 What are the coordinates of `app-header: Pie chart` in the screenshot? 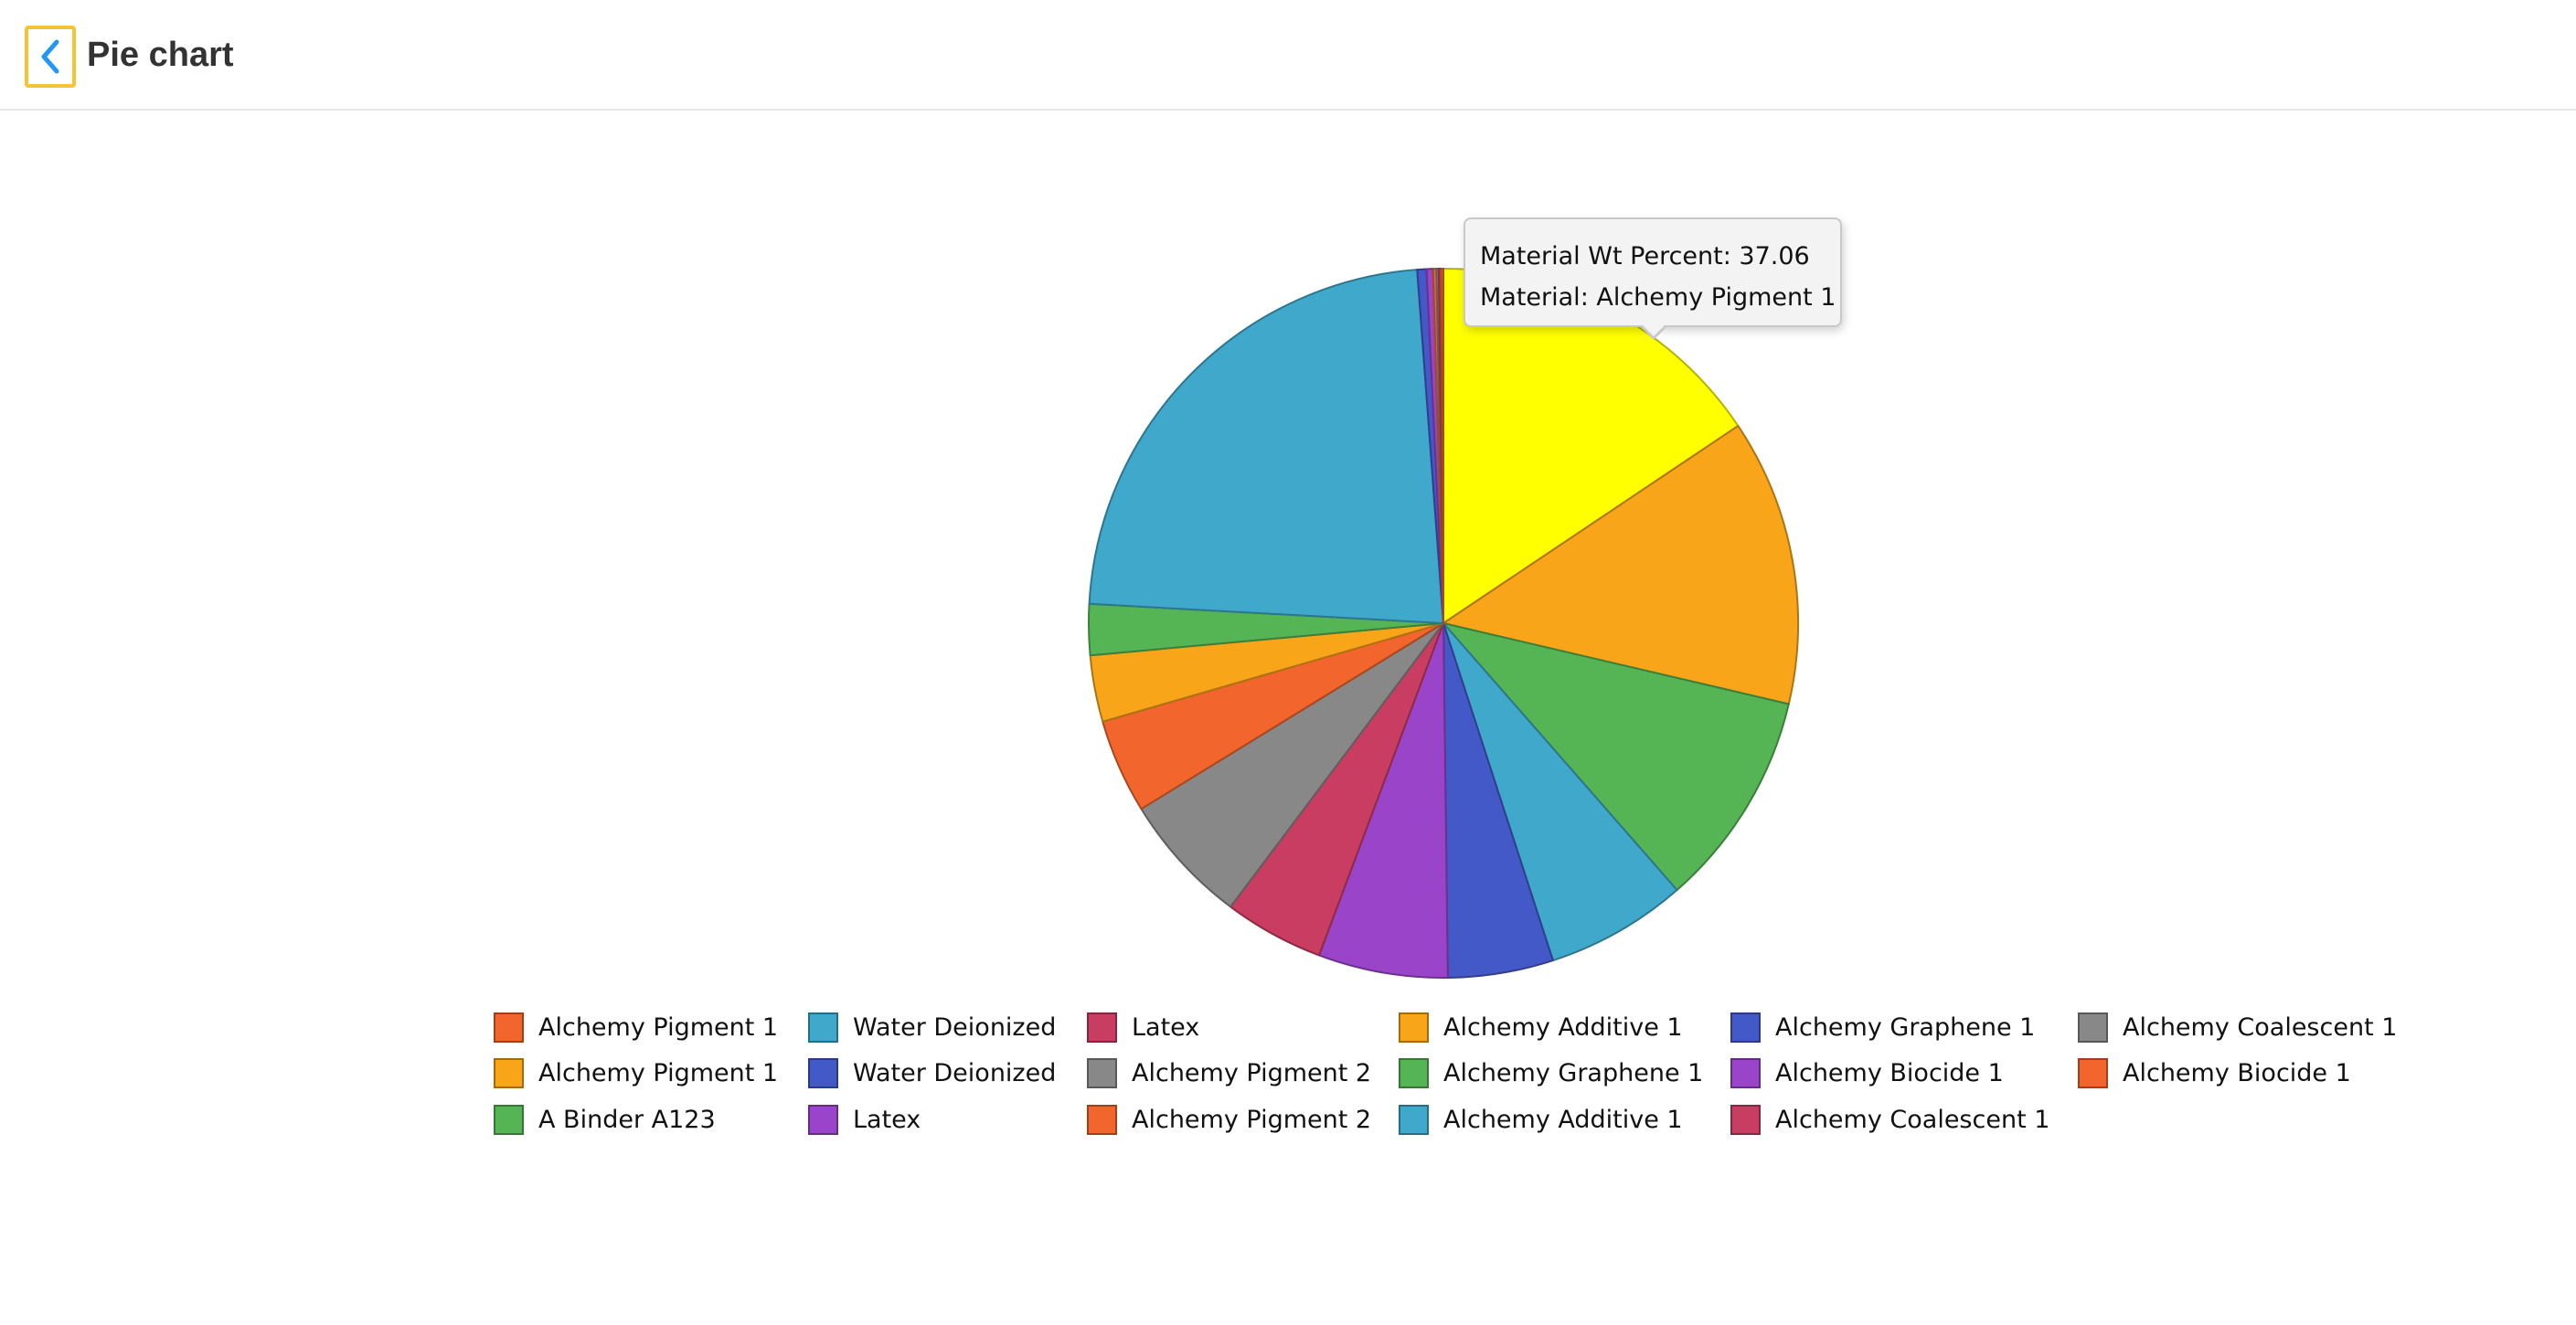 It's located at (1288, 56).